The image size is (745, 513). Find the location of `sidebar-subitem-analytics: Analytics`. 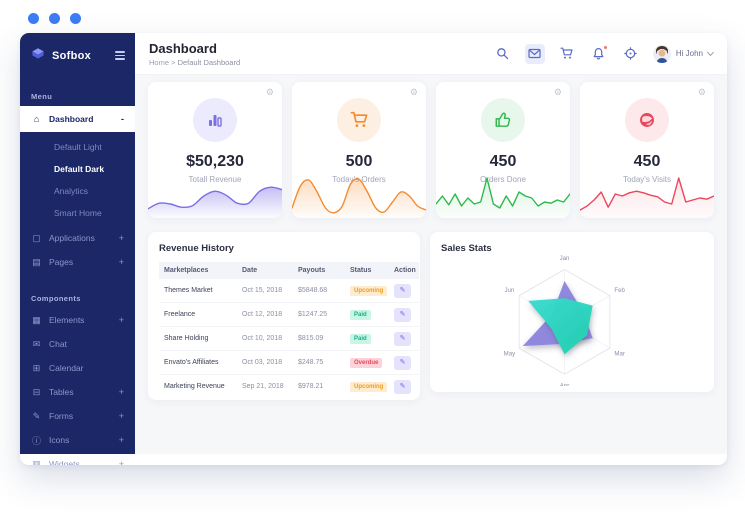

sidebar-subitem-analytics: Analytics is located at coordinates (71, 191).